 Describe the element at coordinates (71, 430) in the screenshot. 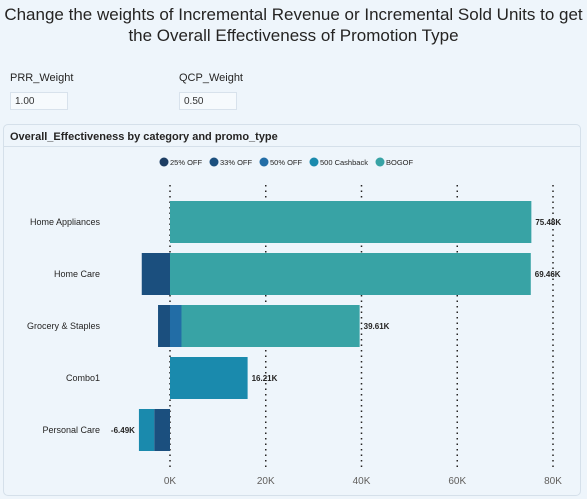

I see `category-label: Personal Care` at that location.